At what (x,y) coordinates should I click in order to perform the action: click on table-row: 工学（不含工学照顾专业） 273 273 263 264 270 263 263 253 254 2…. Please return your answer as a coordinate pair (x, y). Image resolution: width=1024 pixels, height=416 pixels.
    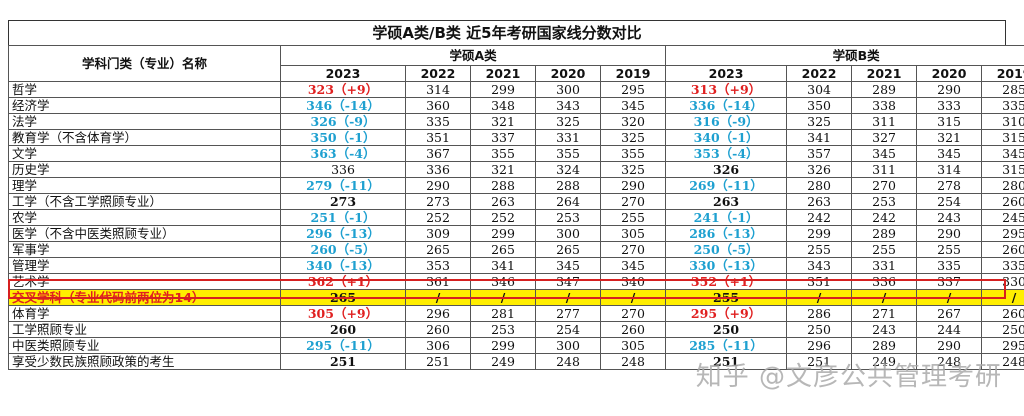
    Looking at the image, I should click on (516, 201).